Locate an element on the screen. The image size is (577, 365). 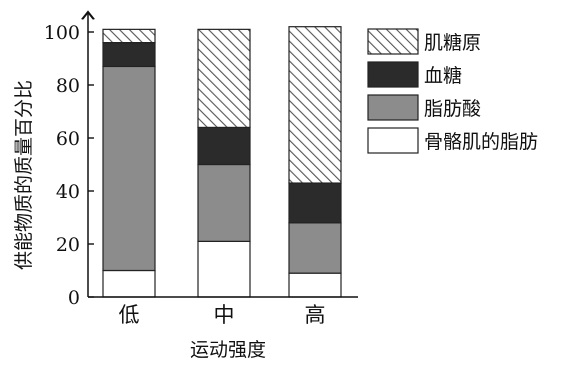
legend-label: 血糖 is located at coordinates (443, 76).